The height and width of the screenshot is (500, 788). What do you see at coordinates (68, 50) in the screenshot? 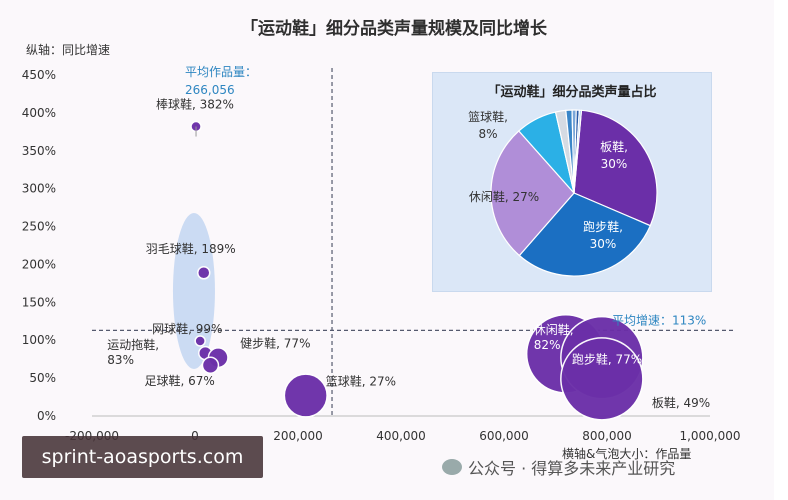
I see `y-axis-label: 纵轴：同比增速` at bounding box center [68, 50].